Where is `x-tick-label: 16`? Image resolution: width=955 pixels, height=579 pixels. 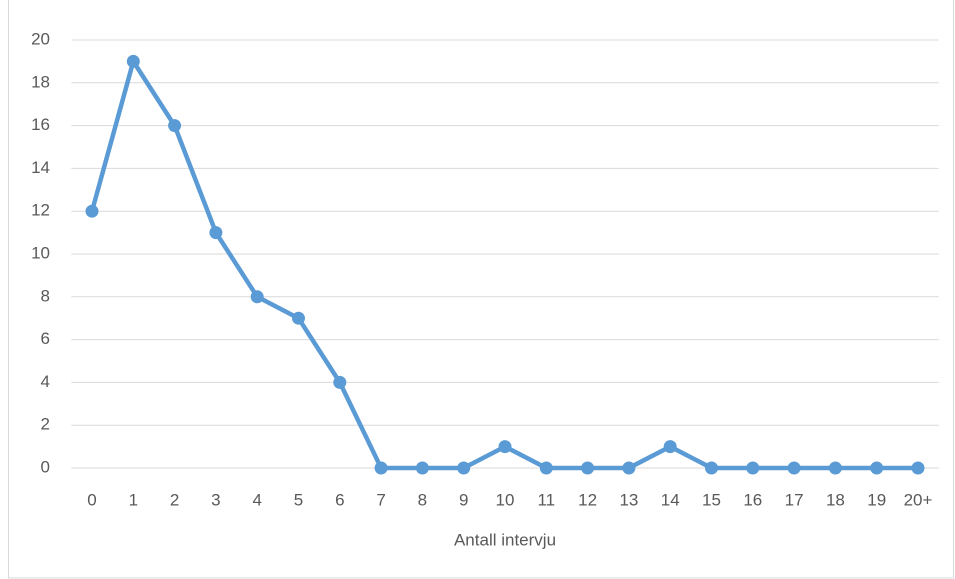
x-tick-label: 16 is located at coordinates (752, 499).